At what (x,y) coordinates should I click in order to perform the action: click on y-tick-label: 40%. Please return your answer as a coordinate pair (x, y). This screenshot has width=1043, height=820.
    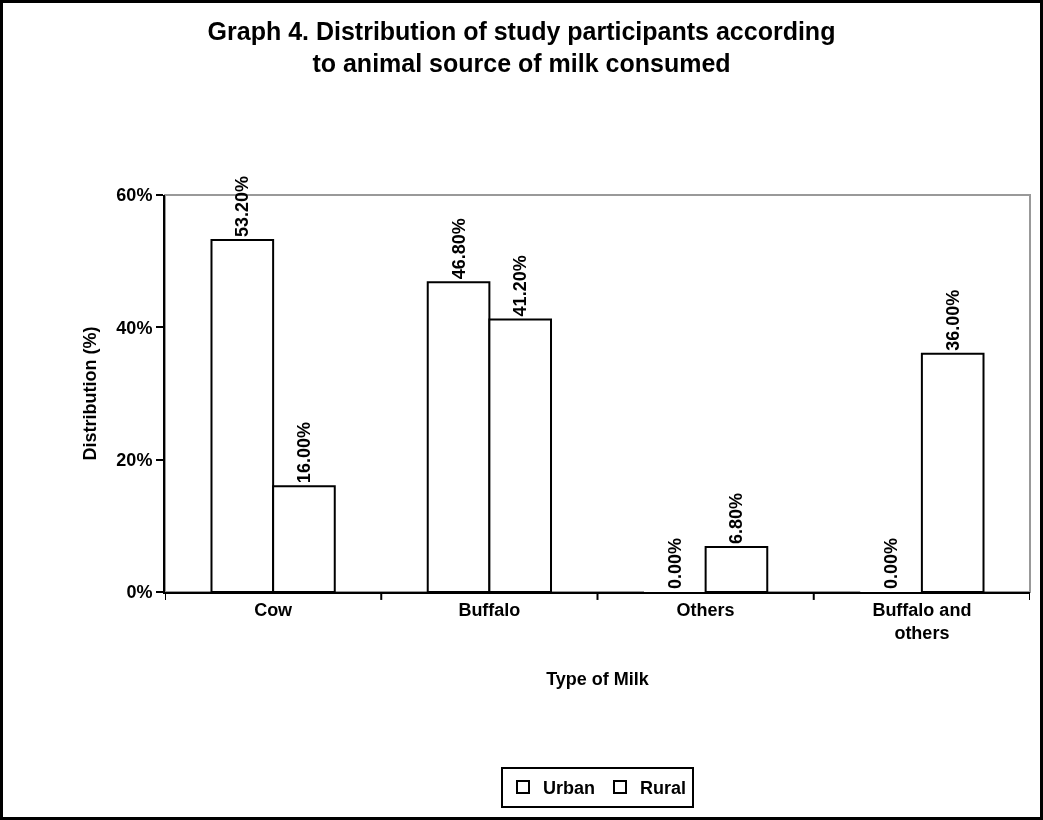
    Looking at the image, I should click on (134, 327).